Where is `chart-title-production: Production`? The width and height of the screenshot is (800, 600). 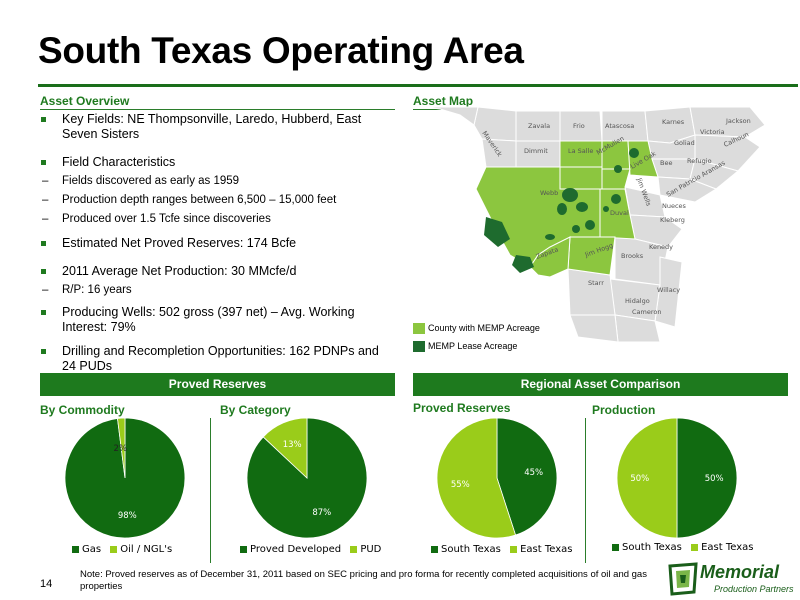 chart-title-production: Production is located at coordinates (624, 410).